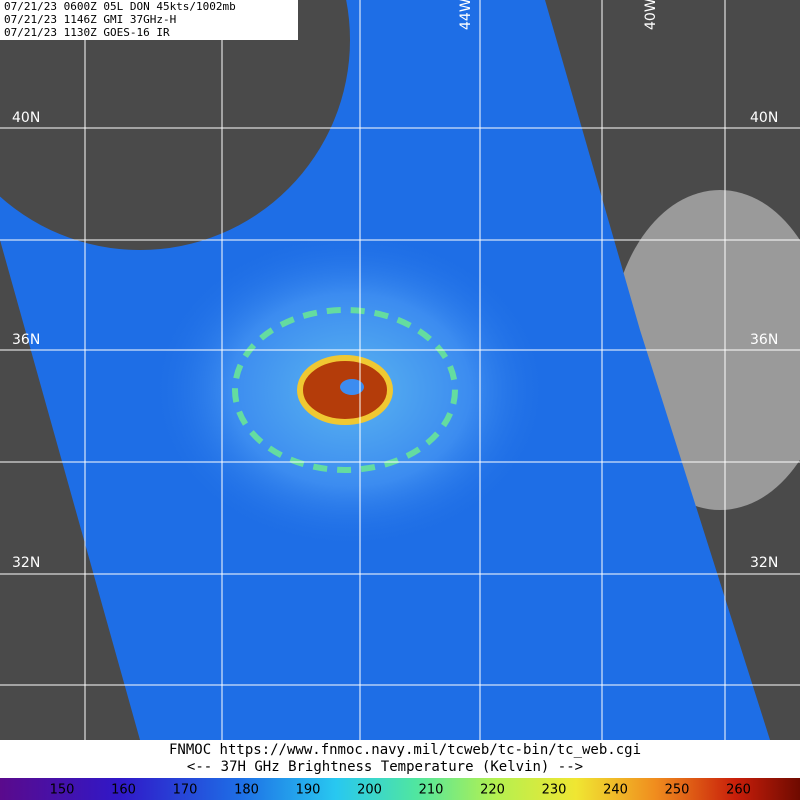 Image resolution: width=800 pixels, height=804 pixels. Describe the element at coordinates (175, 125) in the screenshot. I see `swath-gap` at that location.